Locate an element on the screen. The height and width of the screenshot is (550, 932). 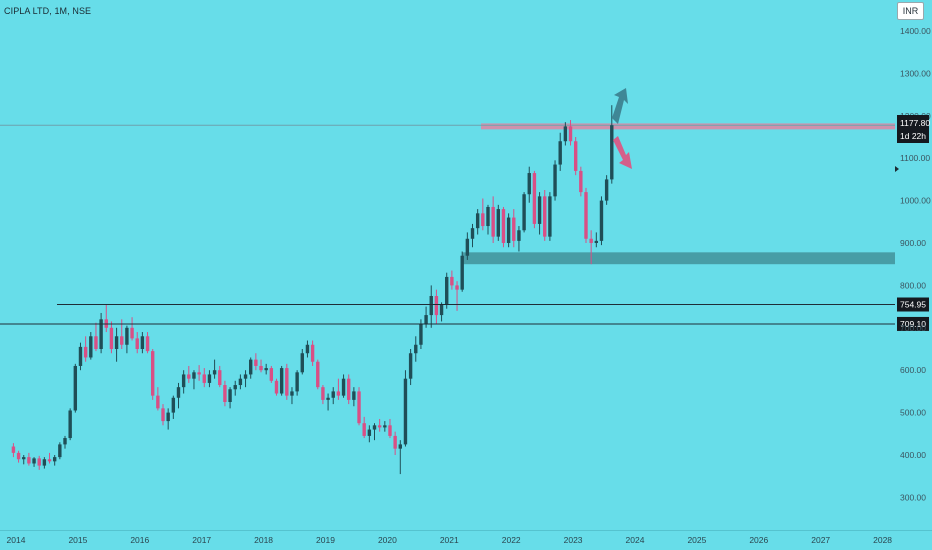
bullish-arrow-icon is located at coordinates (620, 106).